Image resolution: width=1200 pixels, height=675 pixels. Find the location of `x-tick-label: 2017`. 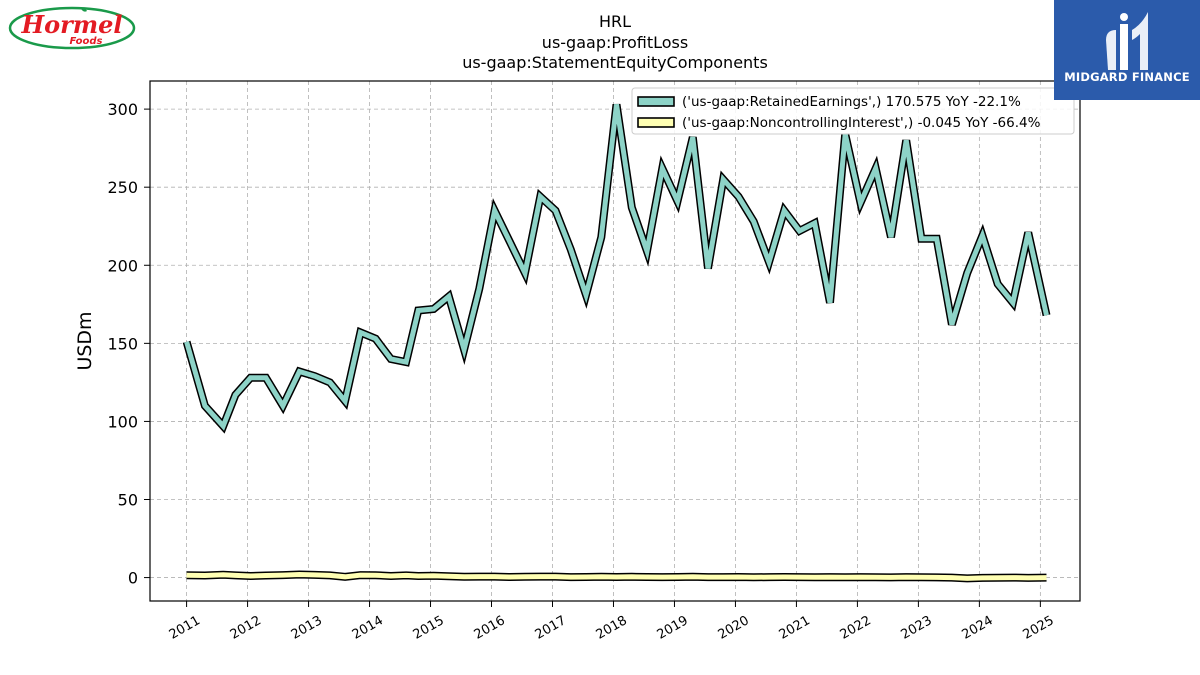

x-tick-label: 2017 is located at coordinates (551, 628).